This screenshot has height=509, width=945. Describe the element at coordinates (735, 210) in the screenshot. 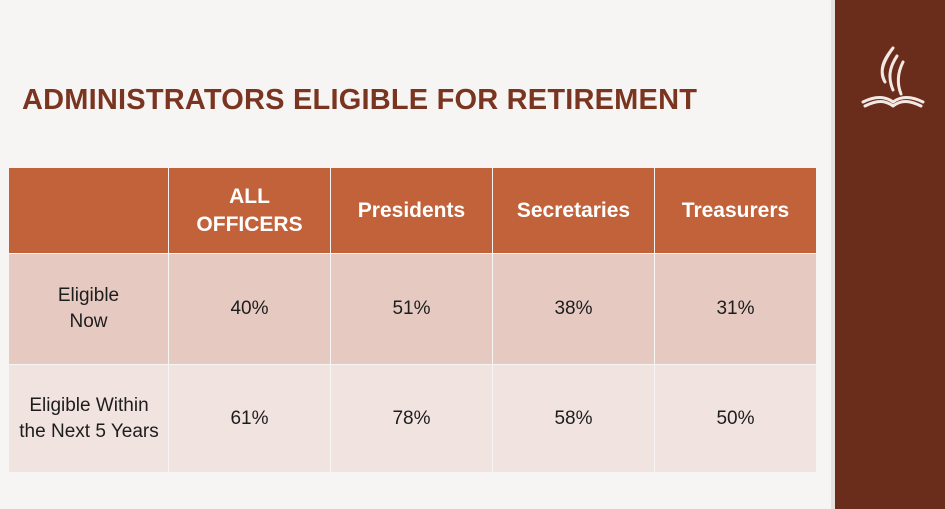

I see `table-header-treasurers: Treasurers` at that location.